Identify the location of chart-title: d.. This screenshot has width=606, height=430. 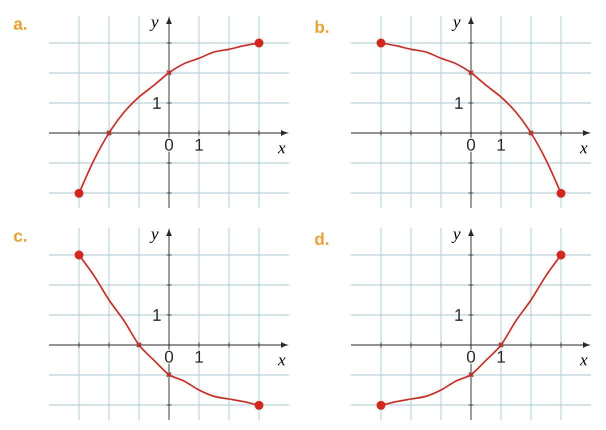
(321, 238).